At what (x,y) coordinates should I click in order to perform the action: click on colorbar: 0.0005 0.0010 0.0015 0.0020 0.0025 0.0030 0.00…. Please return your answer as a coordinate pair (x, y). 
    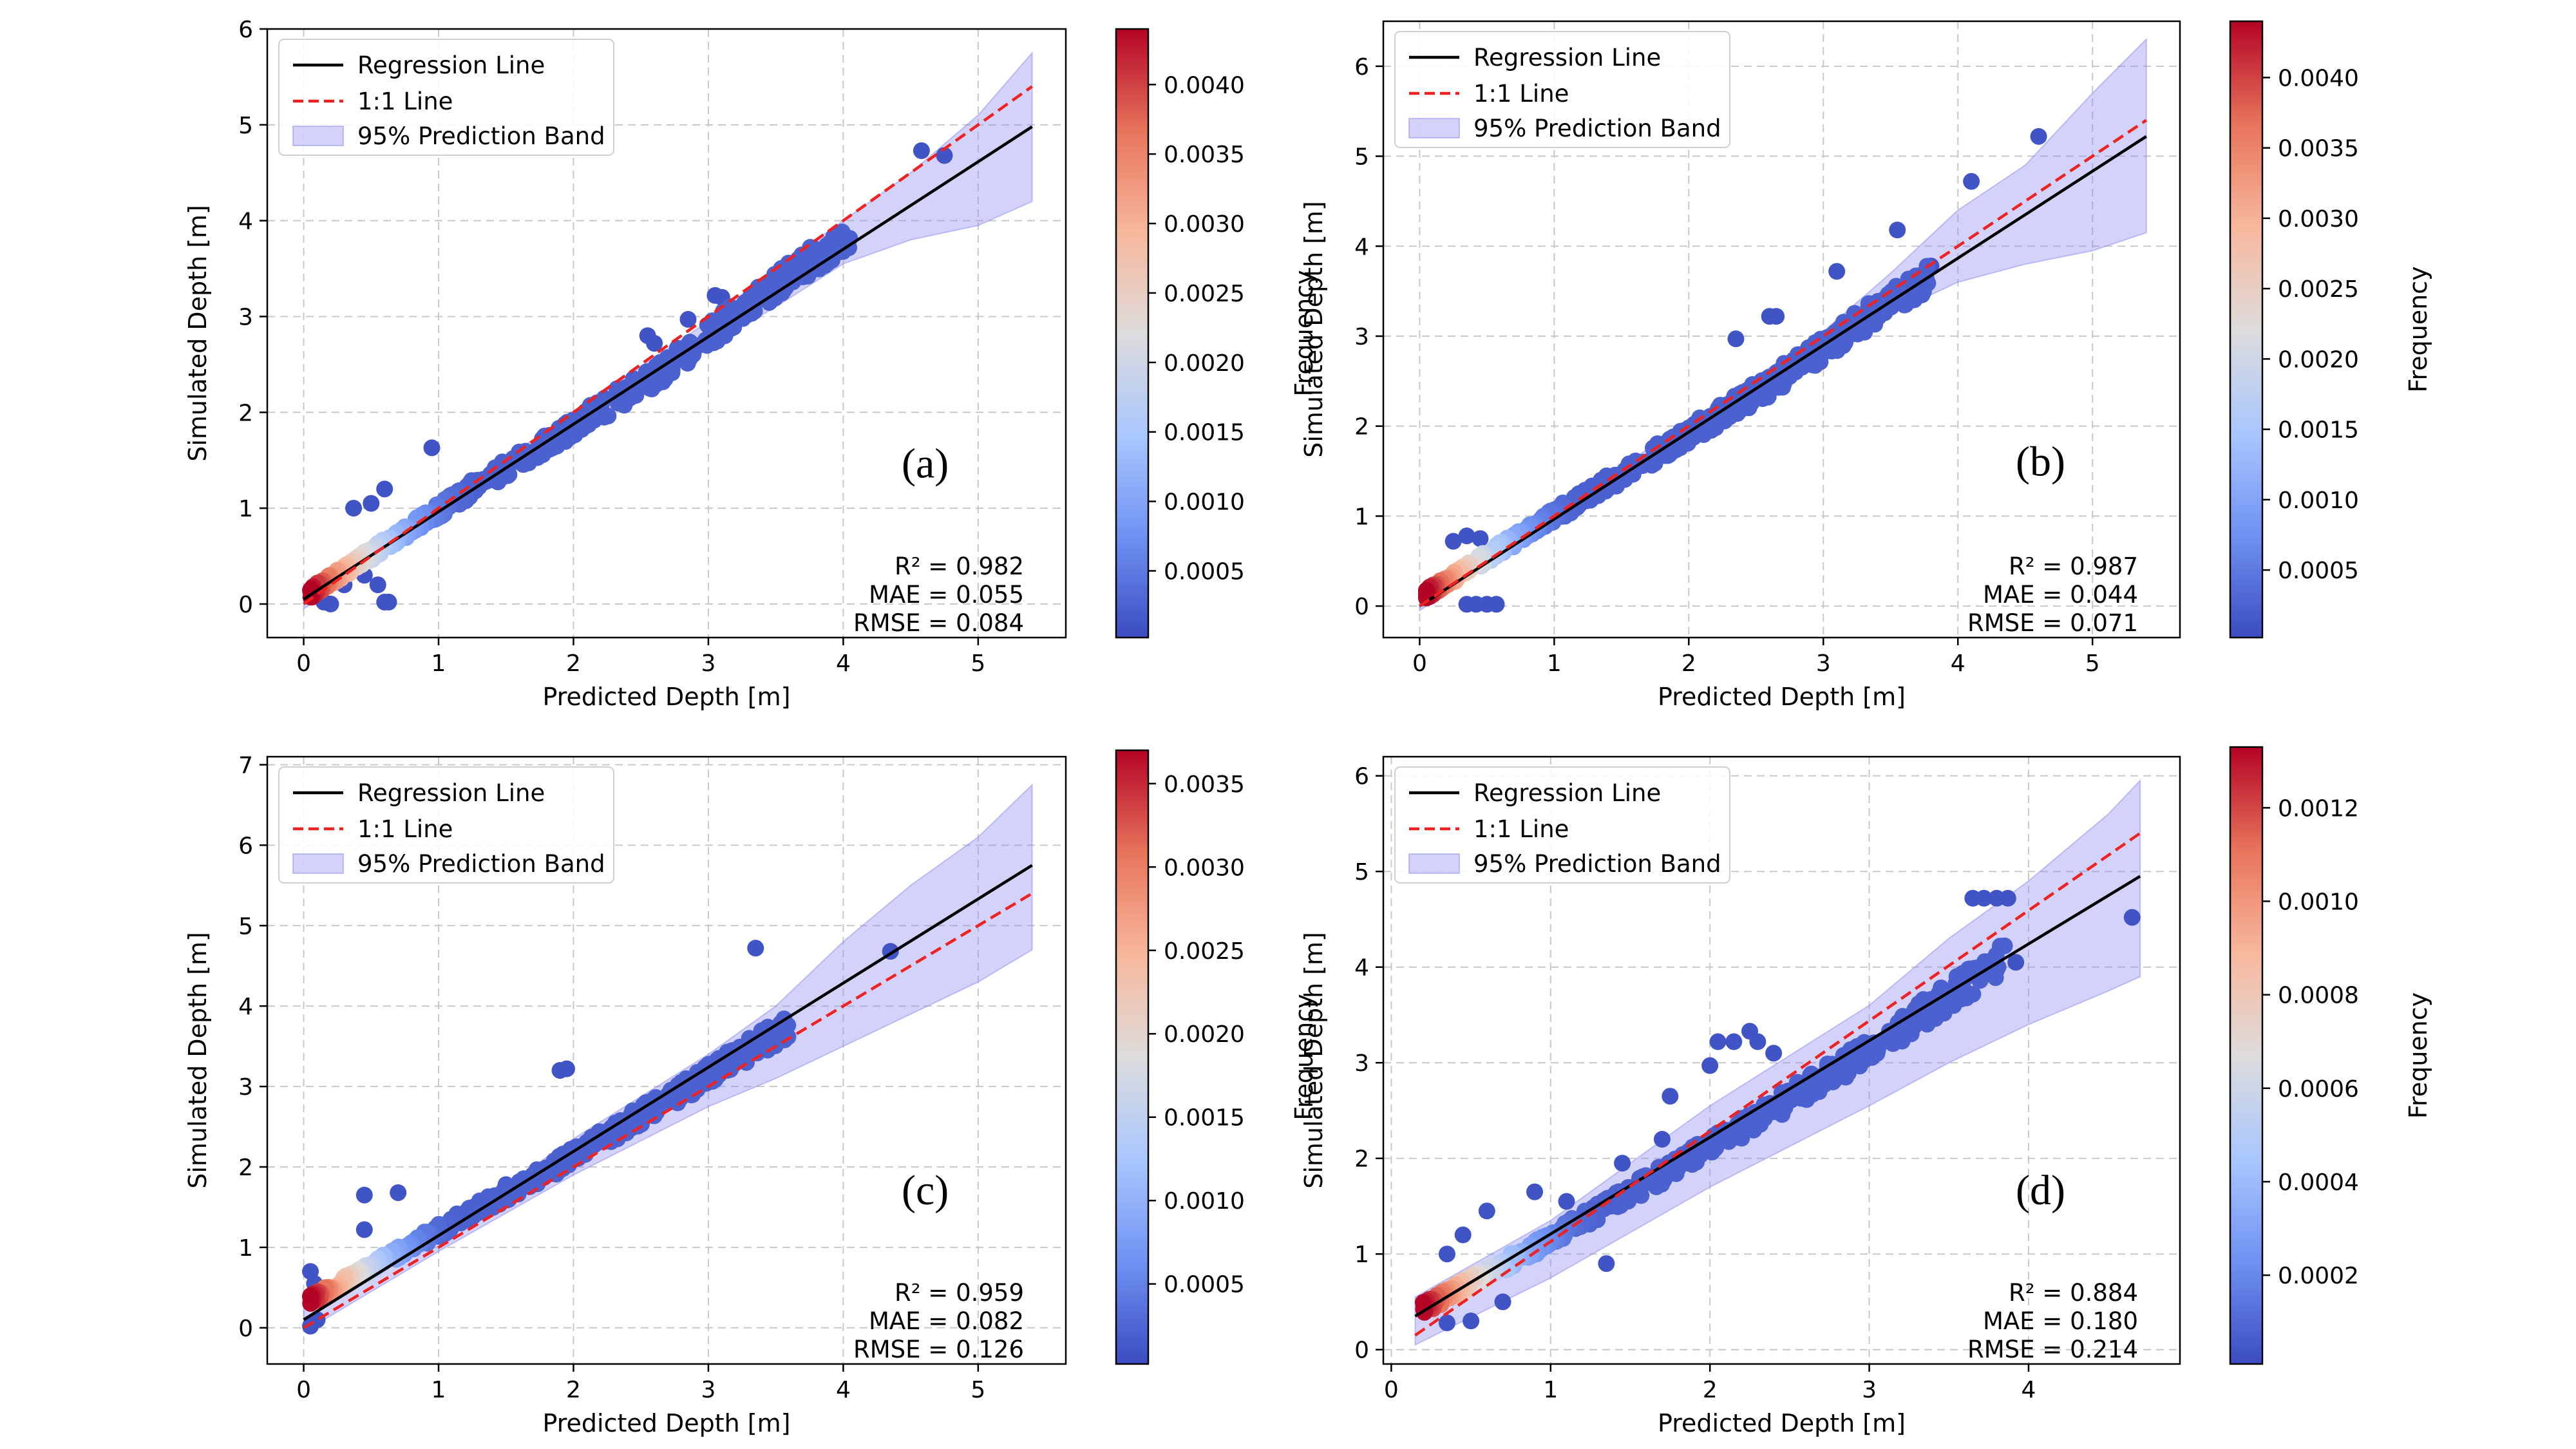
    Looking at the image, I should click on (1217, 334).